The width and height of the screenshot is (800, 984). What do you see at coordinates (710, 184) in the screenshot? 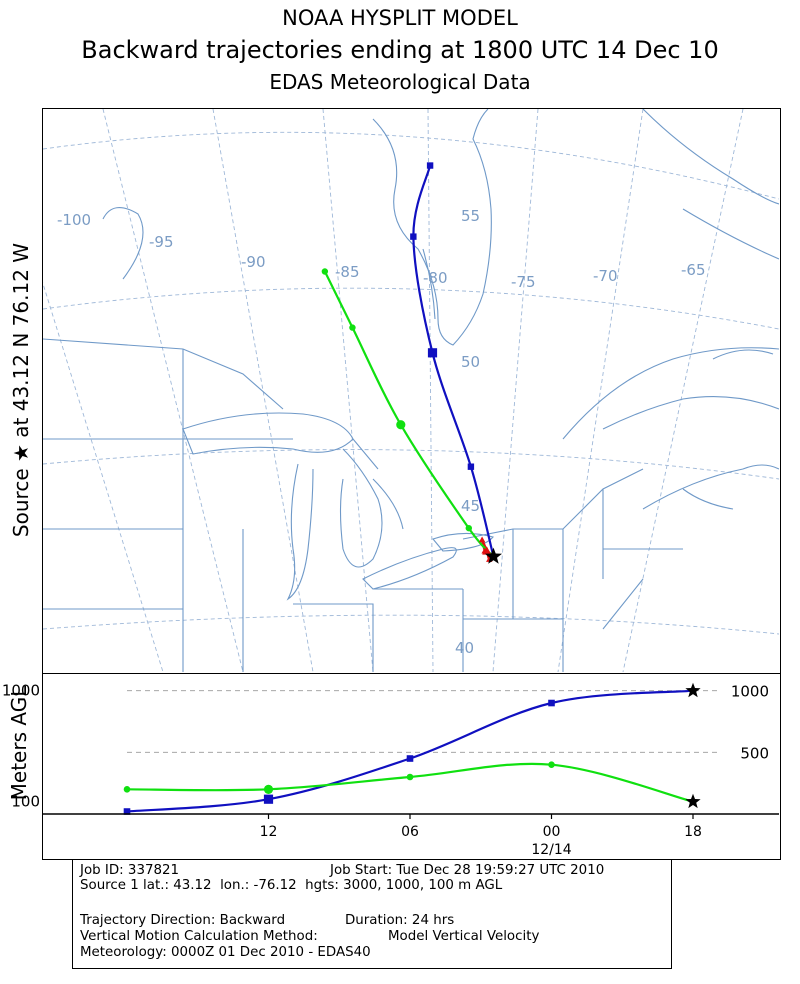
I see `labrador-coast` at bounding box center [710, 184].